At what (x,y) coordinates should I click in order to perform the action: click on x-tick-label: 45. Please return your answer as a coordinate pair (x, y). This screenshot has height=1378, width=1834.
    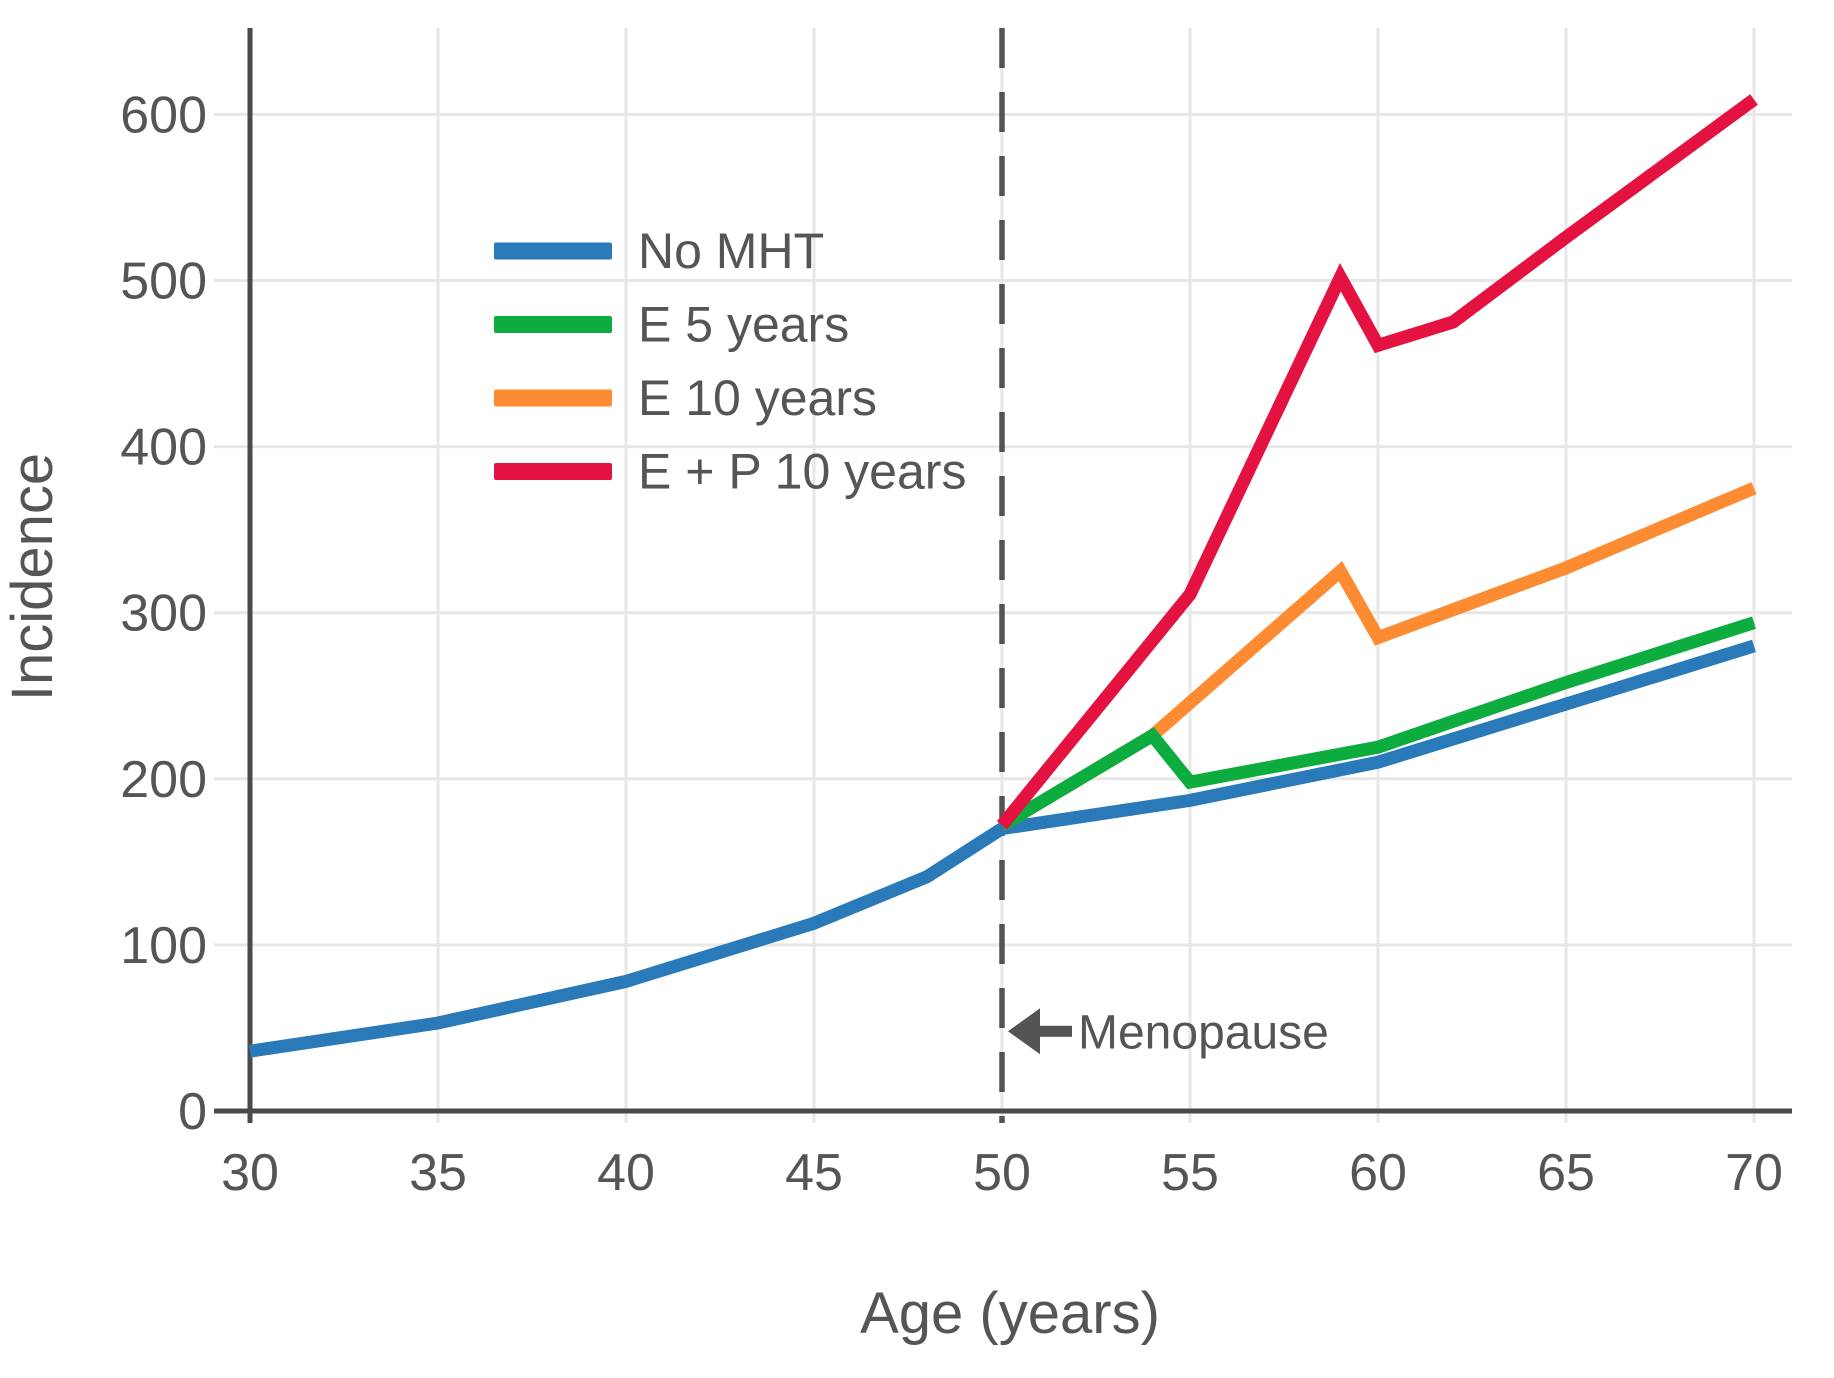
    Looking at the image, I should click on (814, 1173).